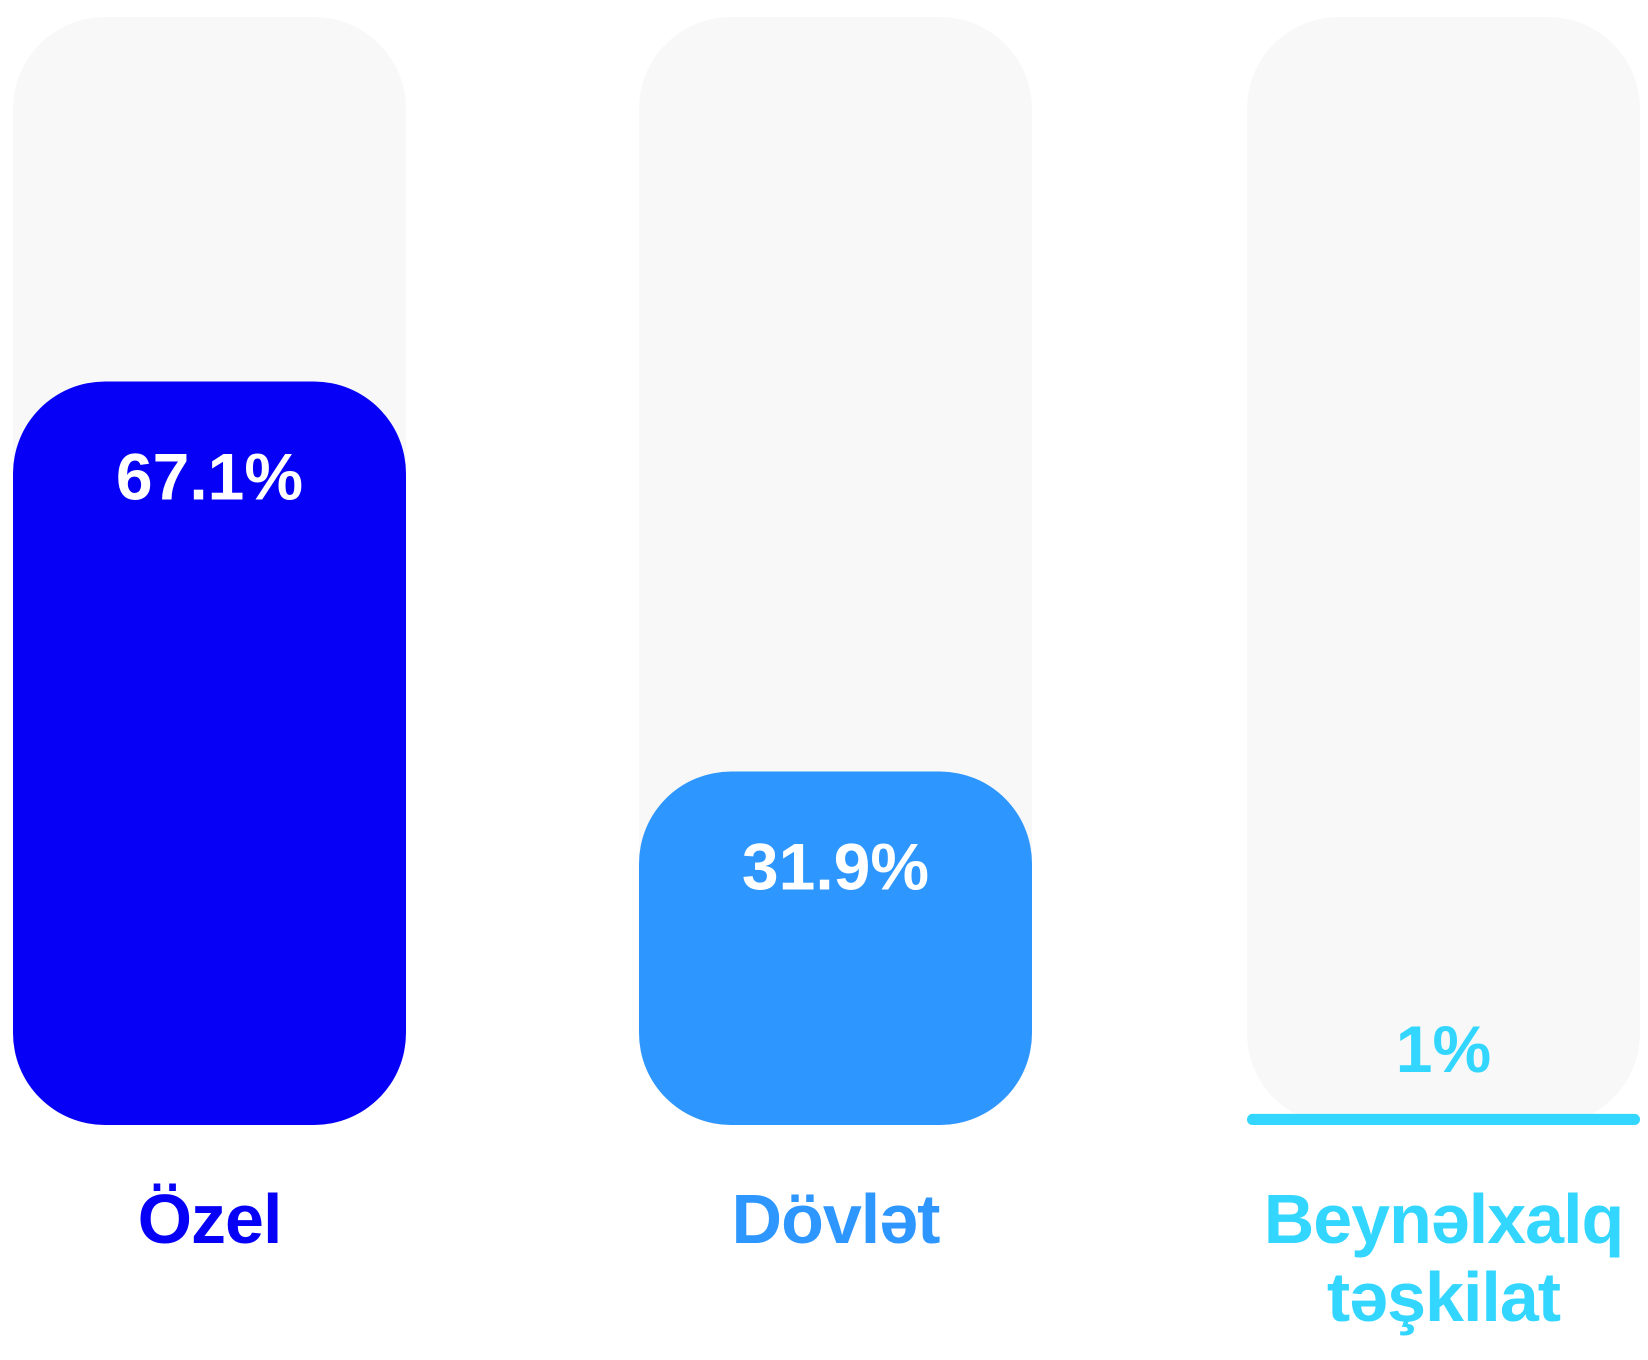 The height and width of the screenshot is (1360, 1648). Describe the element at coordinates (1444, 1258) in the screenshot. I see `category-label: Beynəlxalq təşkilat` at that location.